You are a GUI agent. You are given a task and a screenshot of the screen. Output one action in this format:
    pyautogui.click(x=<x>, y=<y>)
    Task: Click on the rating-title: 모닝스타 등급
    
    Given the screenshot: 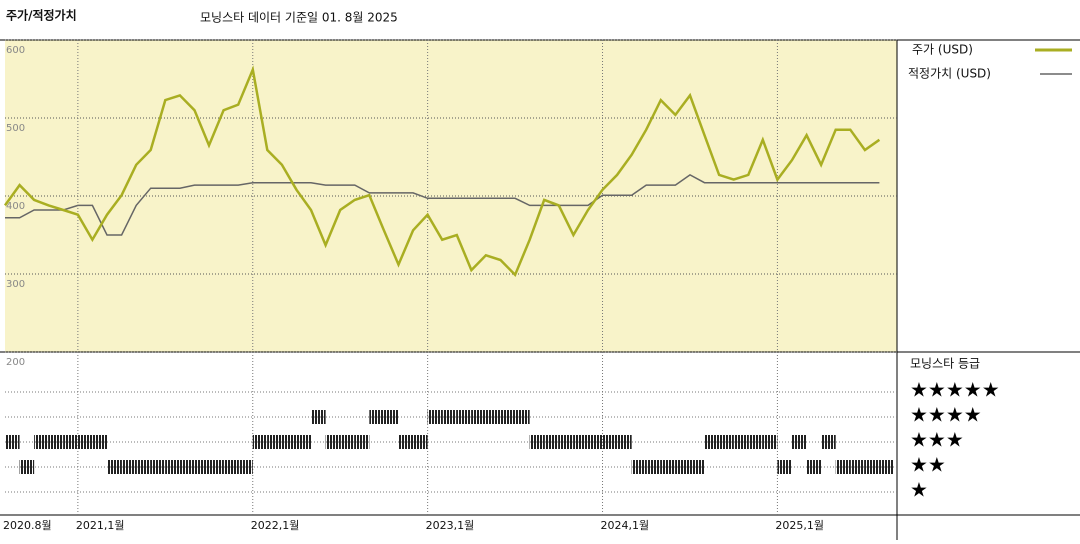 What is the action you would take?
    pyautogui.click(x=945, y=364)
    